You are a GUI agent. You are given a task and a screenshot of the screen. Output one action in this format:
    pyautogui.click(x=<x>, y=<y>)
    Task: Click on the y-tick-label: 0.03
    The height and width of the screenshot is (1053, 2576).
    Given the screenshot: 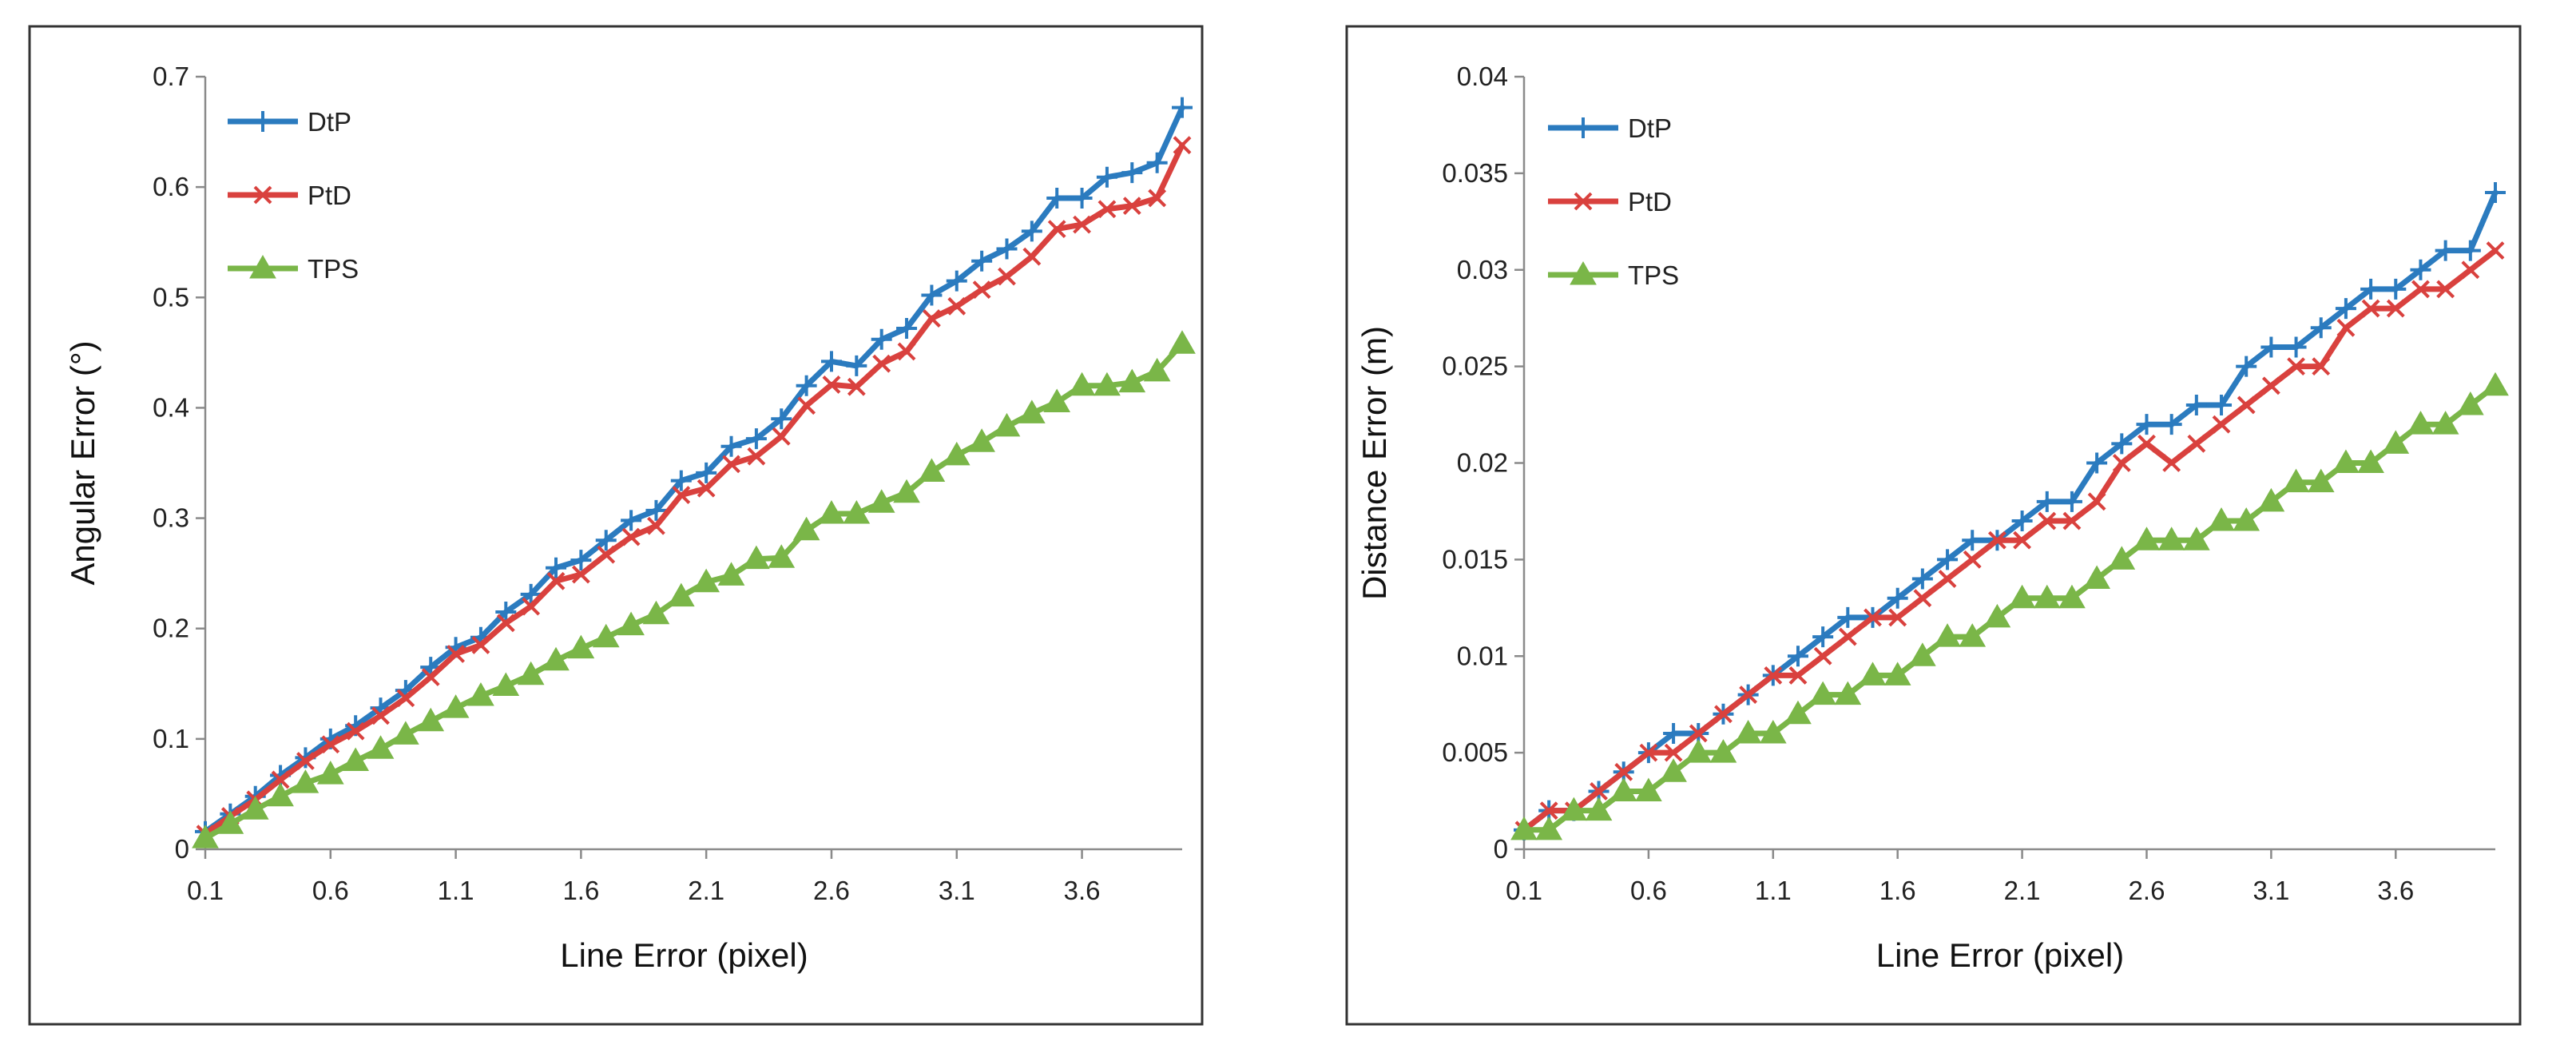 What is the action you would take?
    pyautogui.click(x=1482, y=270)
    